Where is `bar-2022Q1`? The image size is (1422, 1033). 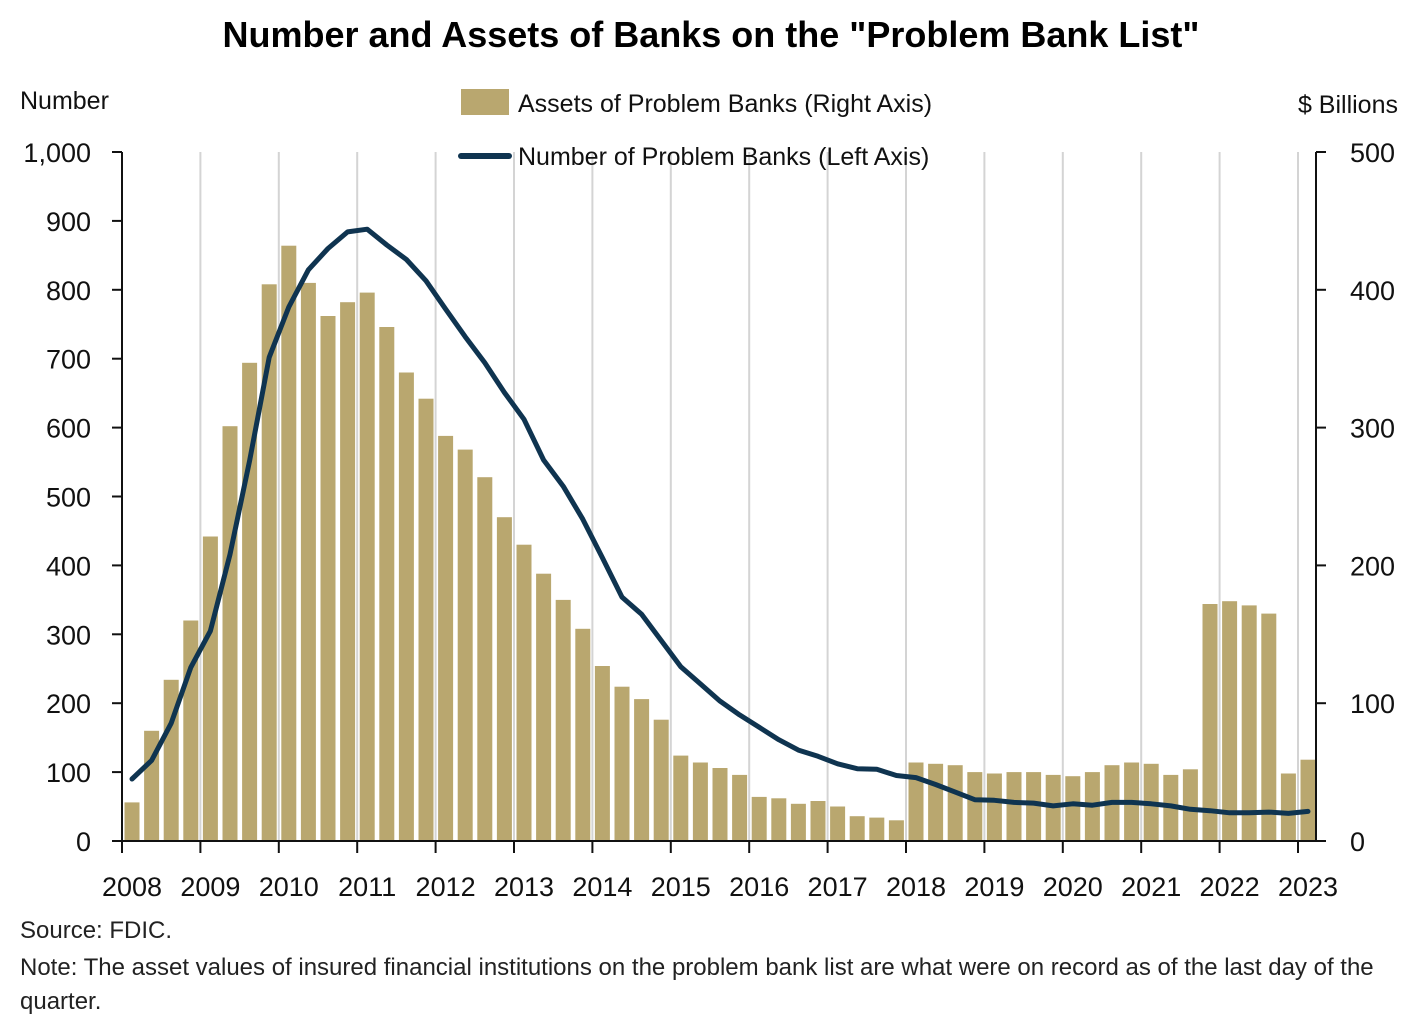
bar-2022Q1 is located at coordinates (1230, 721).